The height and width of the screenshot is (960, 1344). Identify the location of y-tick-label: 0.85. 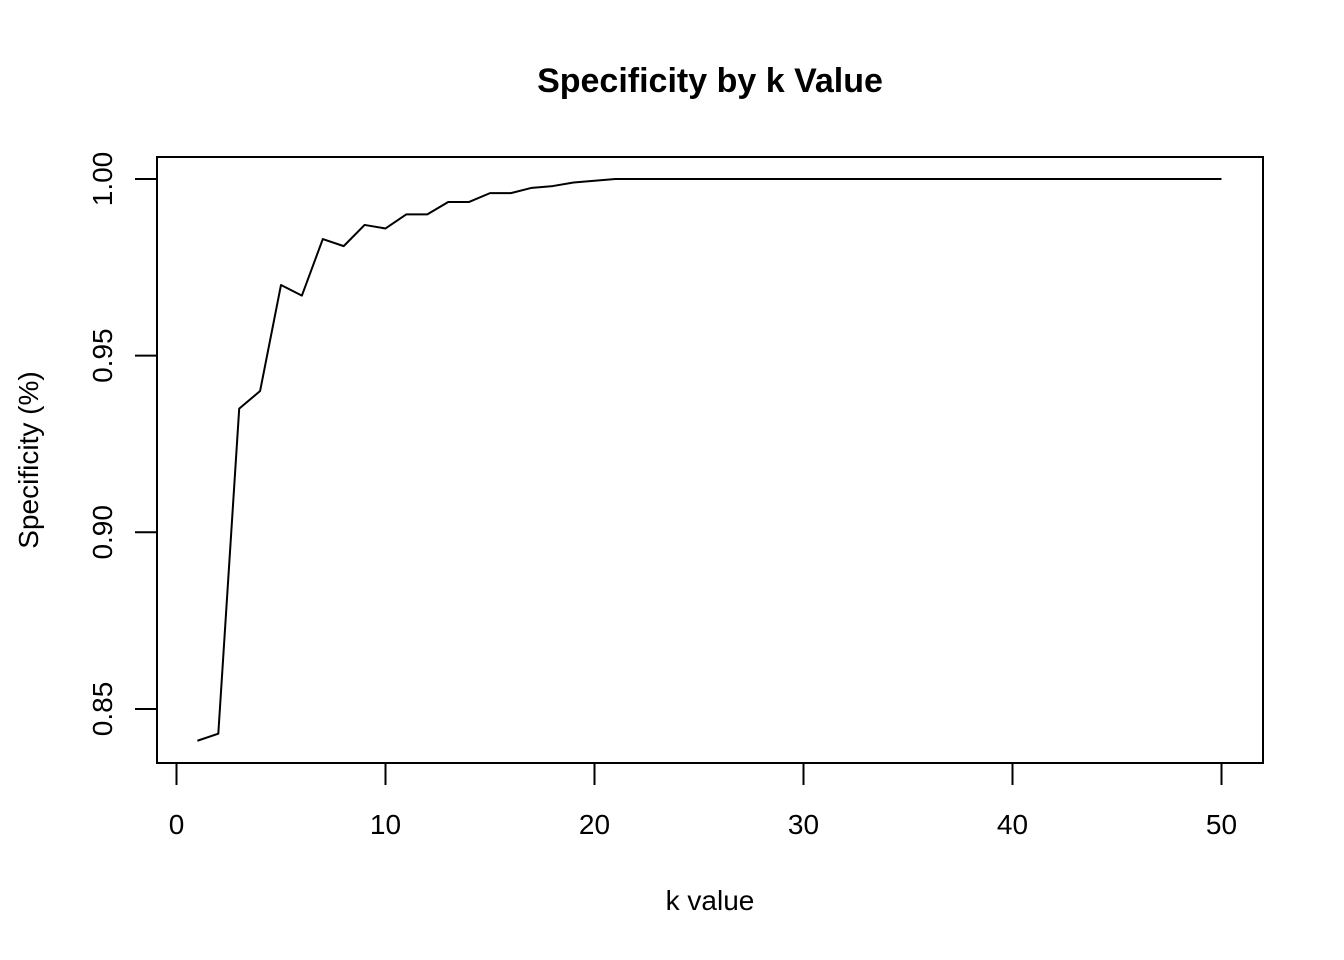
(102, 709).